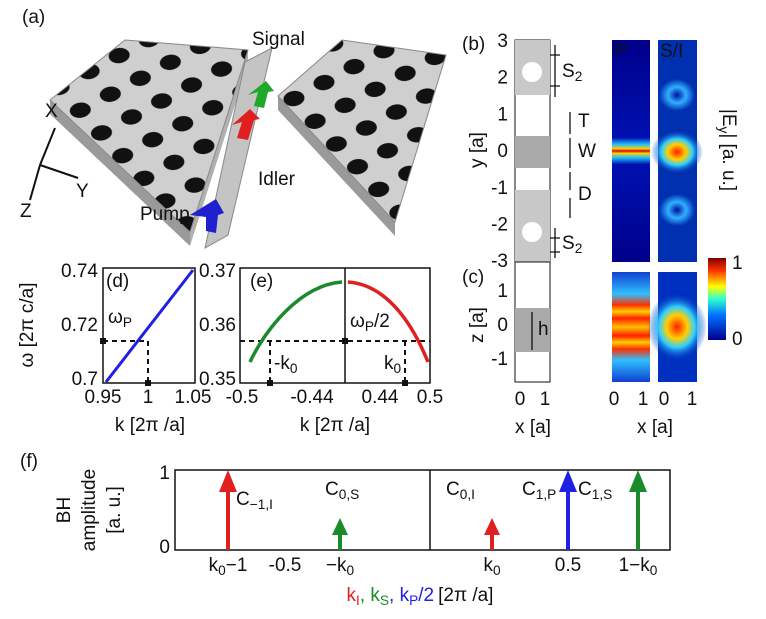 The height and width of the screenshot is (619, 766). I want to click on y-tick-label: 3, so click(502, 41).